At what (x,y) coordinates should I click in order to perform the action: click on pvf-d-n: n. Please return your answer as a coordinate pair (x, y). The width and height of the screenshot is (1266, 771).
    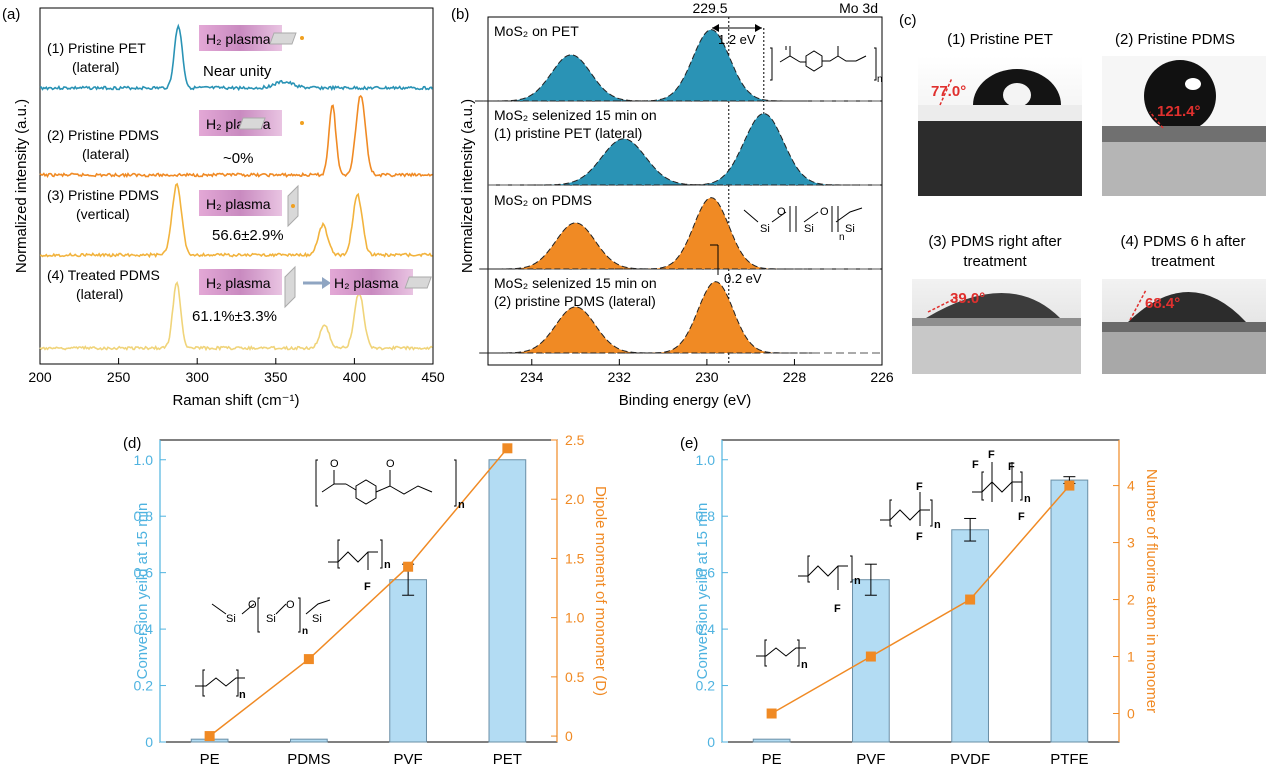
    Looking at the image, I should click on (387, 565).